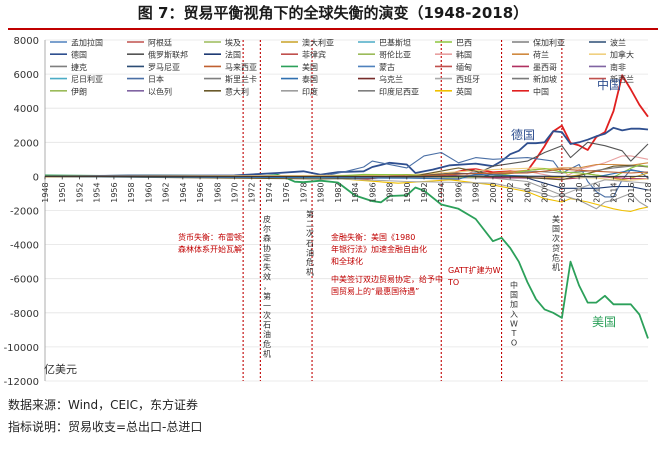 The height and width of the screenshot is (453, 666). What do you see at coordinates (235, 192) in the screenshot?
I see `x-tick-label: 1970` at bounding box center [235, 192].